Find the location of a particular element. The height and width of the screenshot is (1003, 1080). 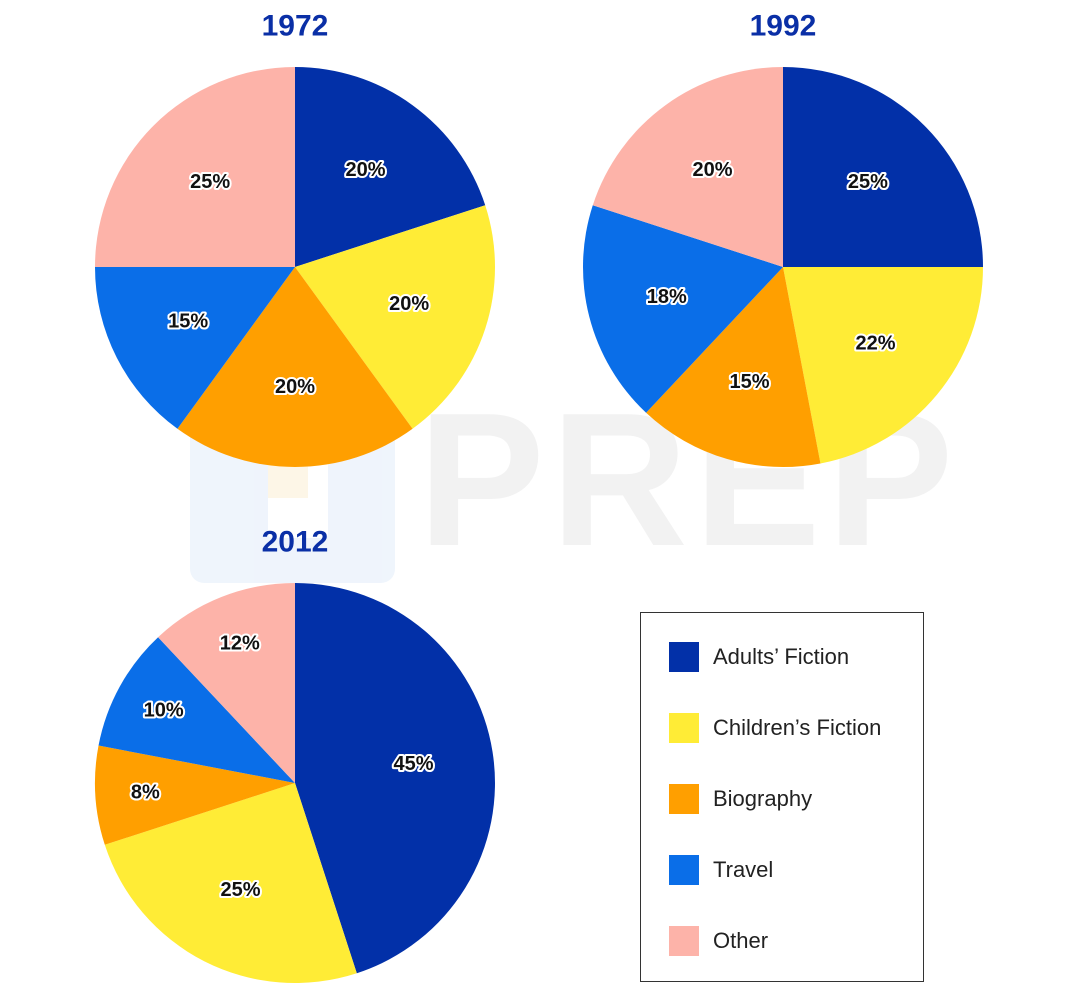

chart-title: 2012 is located at coordinates (295, 542).